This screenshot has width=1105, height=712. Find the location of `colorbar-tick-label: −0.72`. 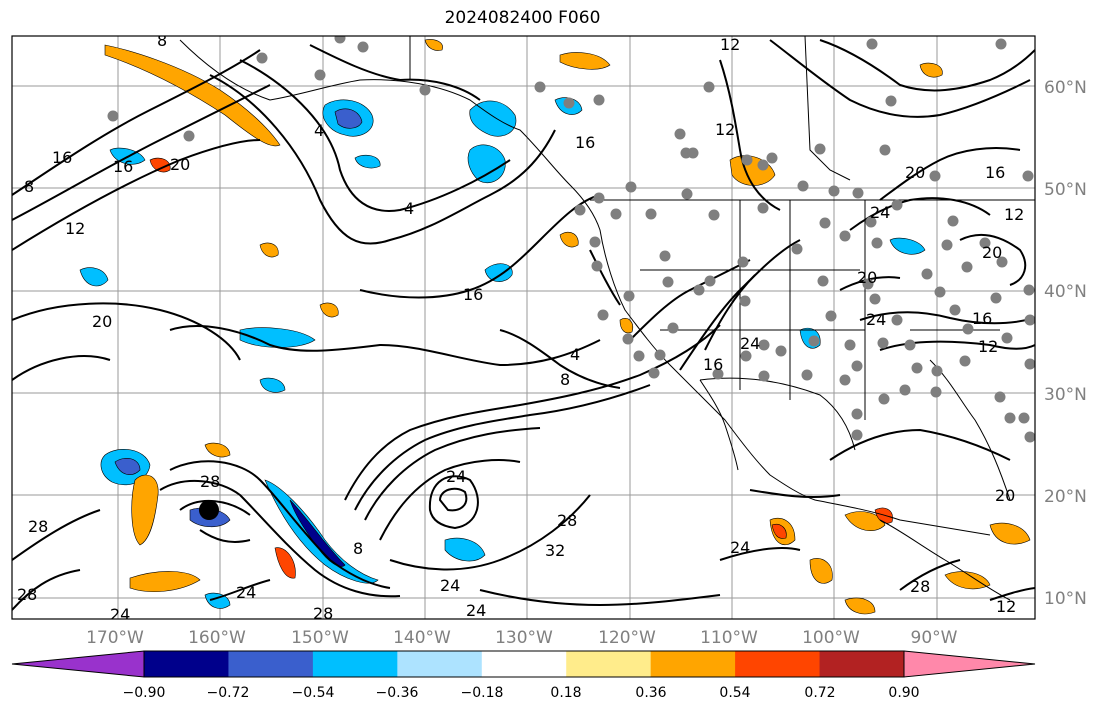

colorbar-tick-label: −0.72 is located at coordinates (228, 693).